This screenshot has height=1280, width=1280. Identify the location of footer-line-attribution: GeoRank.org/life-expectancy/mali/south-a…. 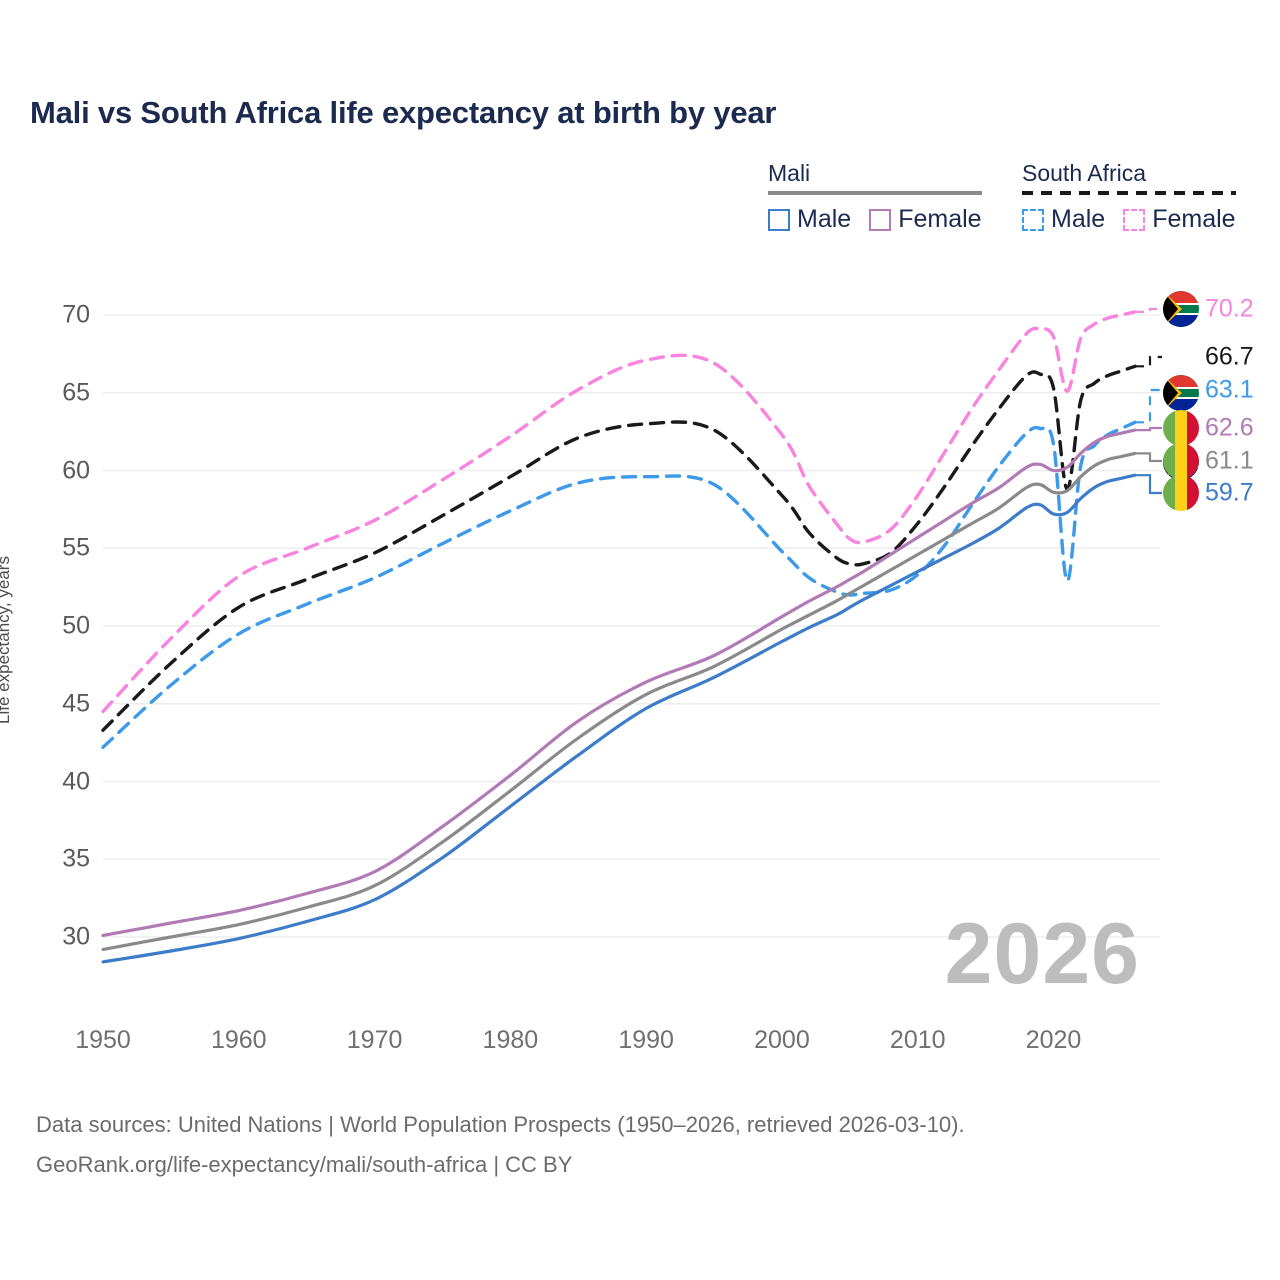
(304, 1164).